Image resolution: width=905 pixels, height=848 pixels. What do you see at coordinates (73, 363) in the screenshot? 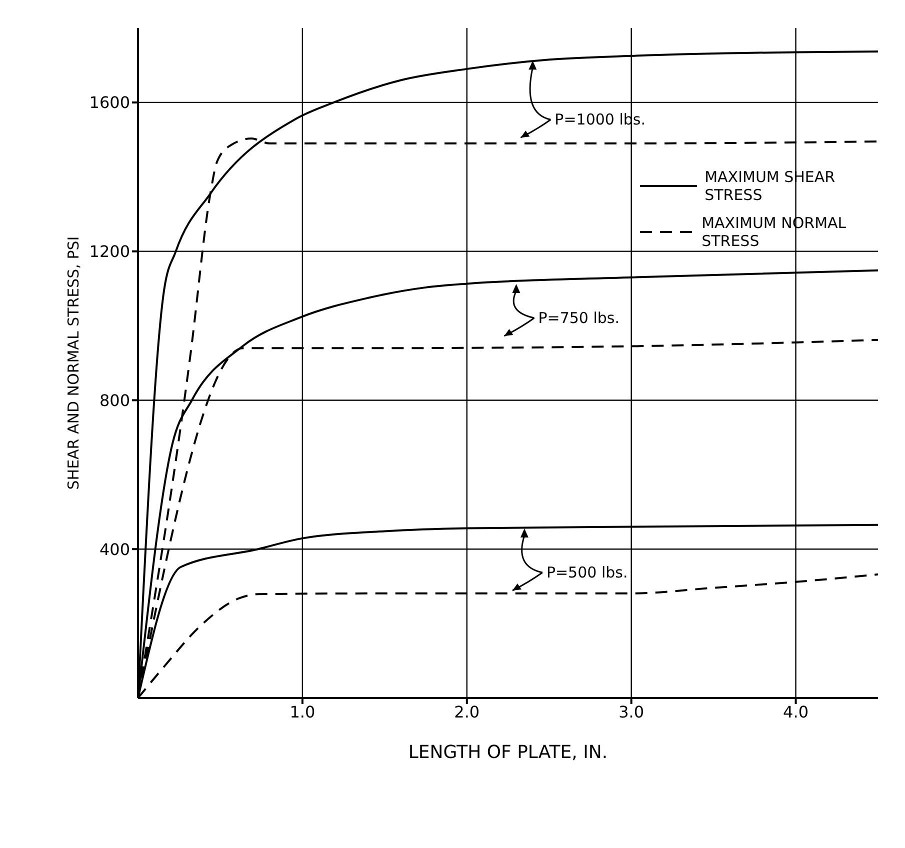
I see `y-axis-title: SHEAR AND NORMAL STRESS, PSI` at bounding box center [73, 363].